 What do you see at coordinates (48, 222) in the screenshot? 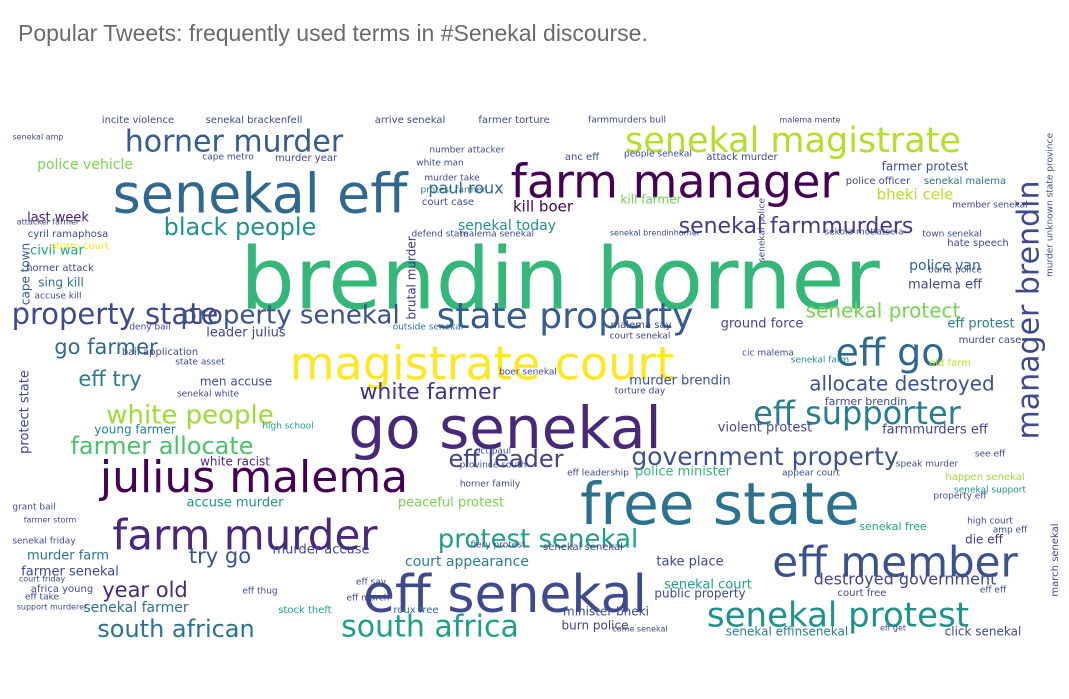
I see `cloud-word: attacker farmer` at bounding box center [48, 222].